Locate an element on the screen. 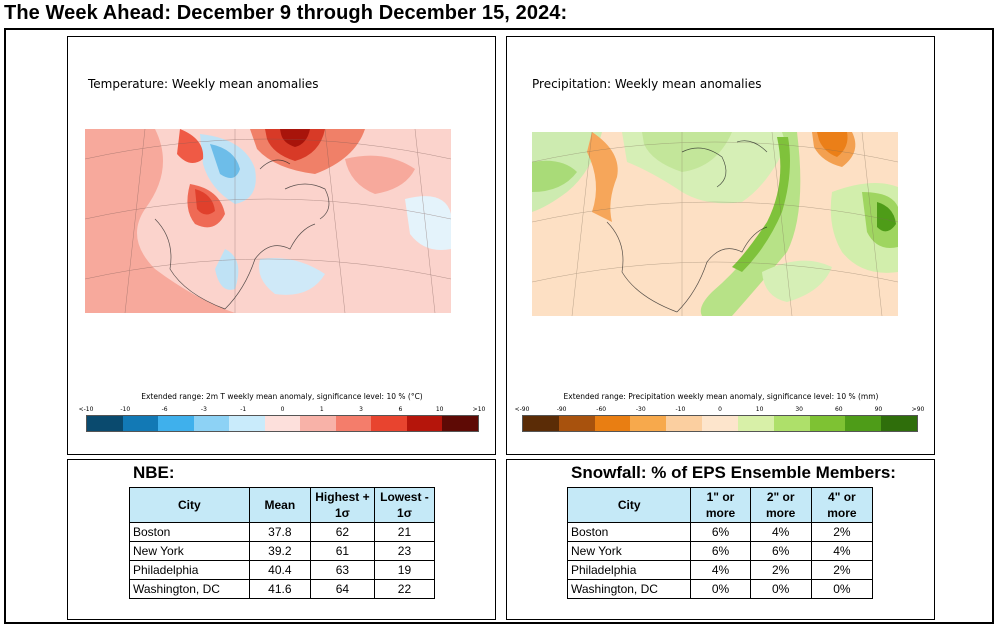  nbe-lowest-cell: 21 is located at coordinates (404, 532).